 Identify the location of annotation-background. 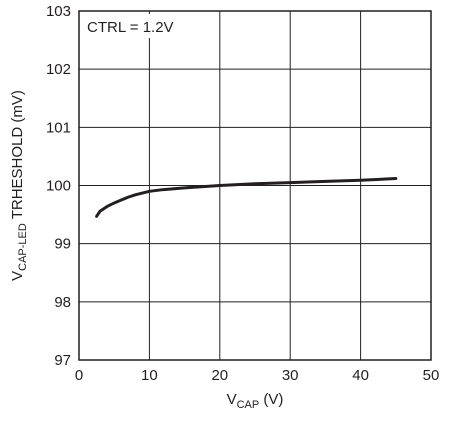
(134, 26).